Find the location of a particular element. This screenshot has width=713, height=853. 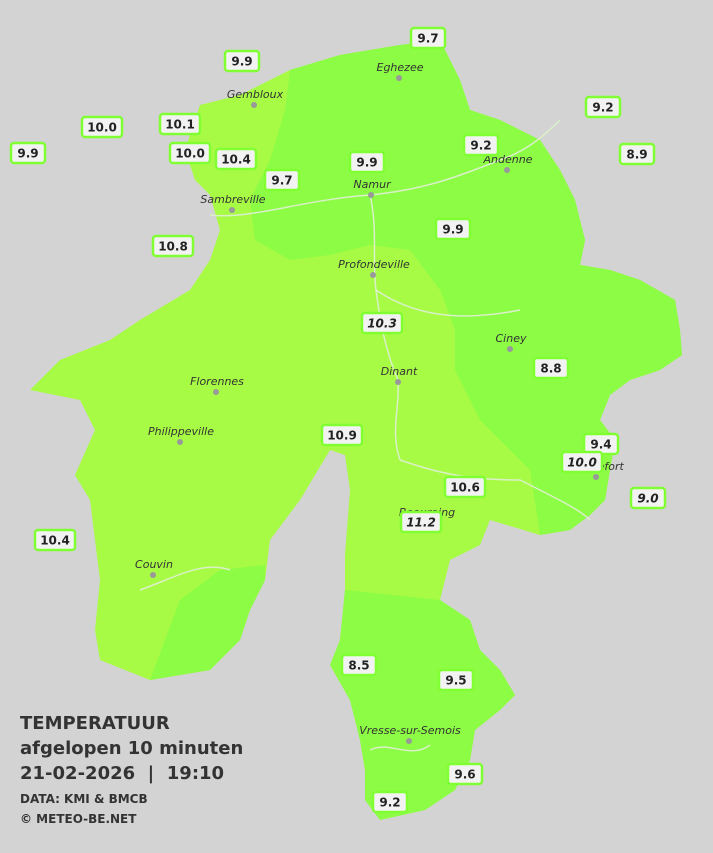

city-label: Ciney is located at coordinates (511, 338).